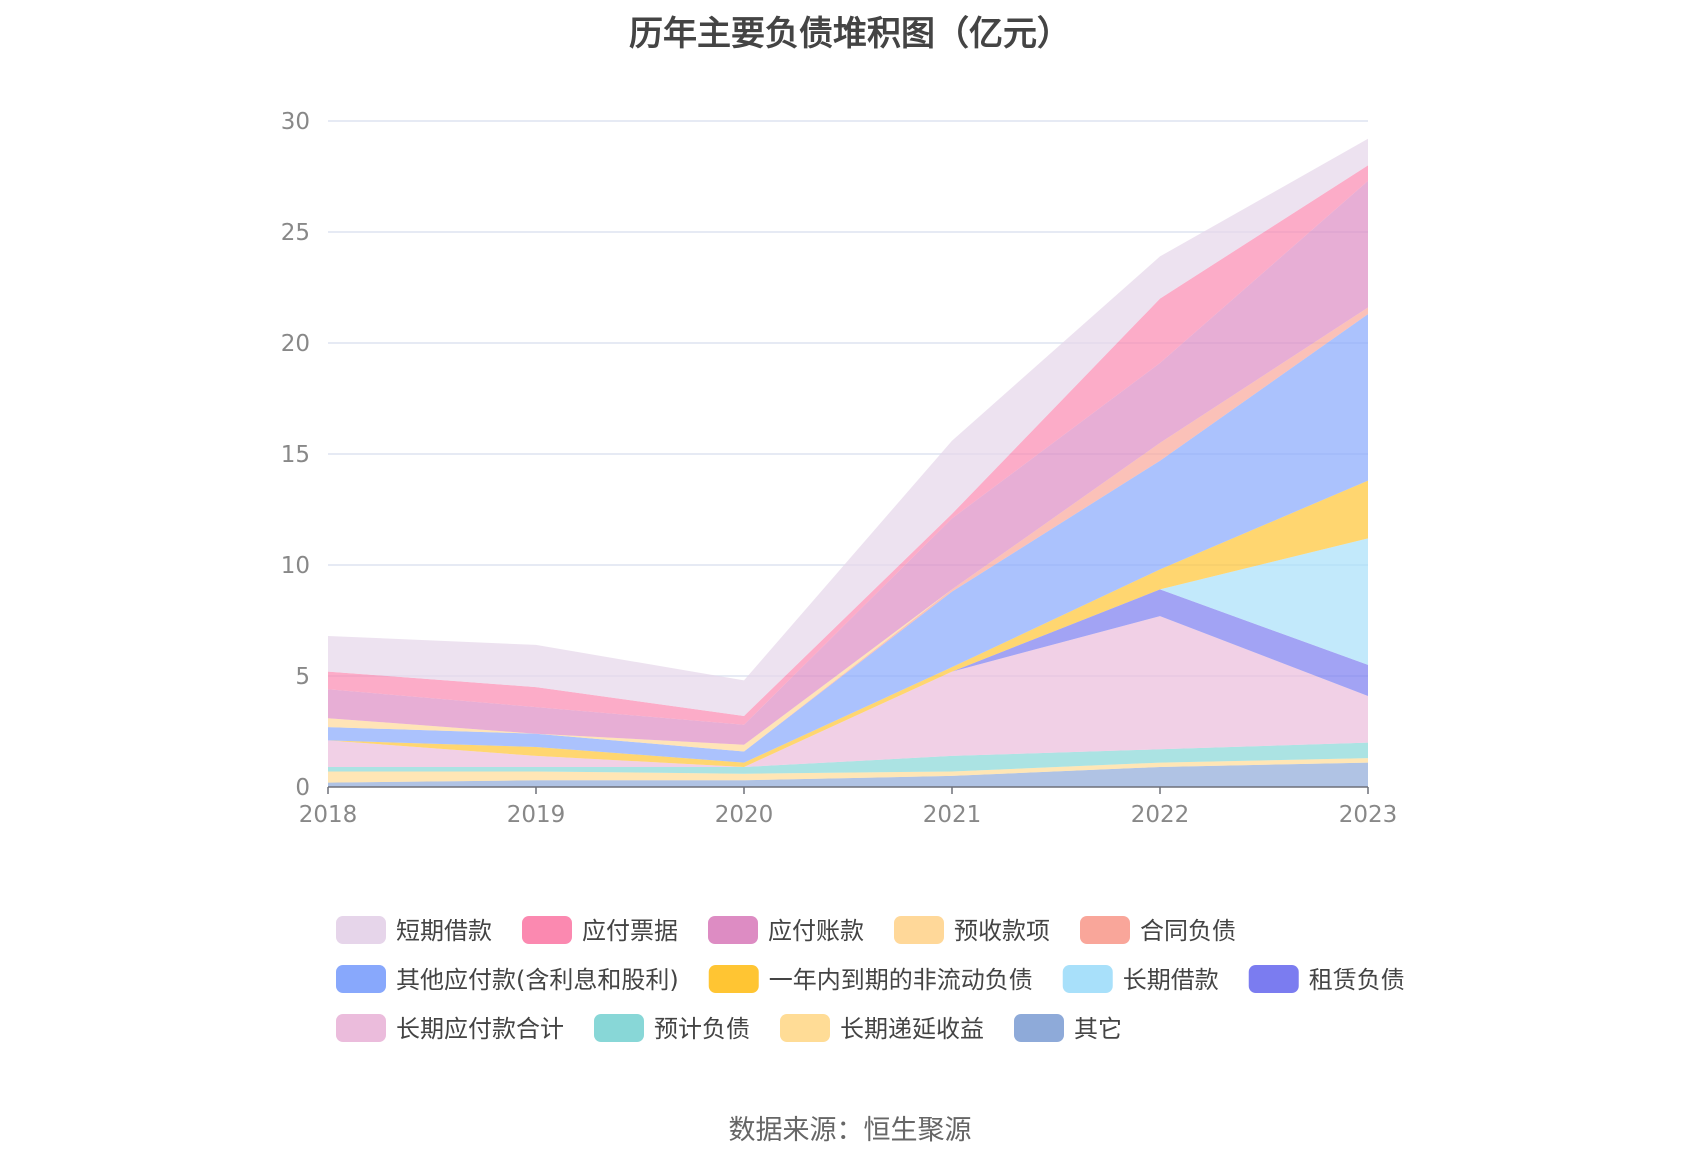 The height and width of the screenshot is (1150, 1700). I want to click on y-tick-label: 25, so click(295, 233).